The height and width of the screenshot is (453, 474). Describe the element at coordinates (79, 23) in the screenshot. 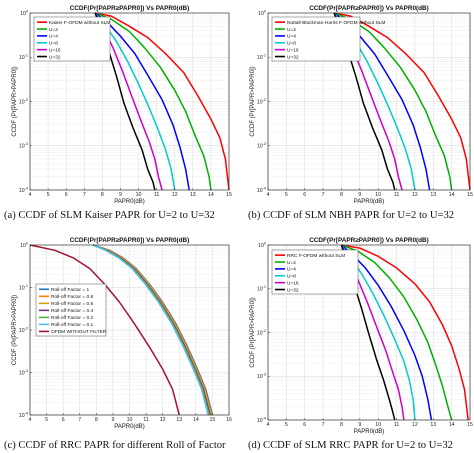

I see `legend-entry: Kaiser F-OFDM without SLM` at that location.